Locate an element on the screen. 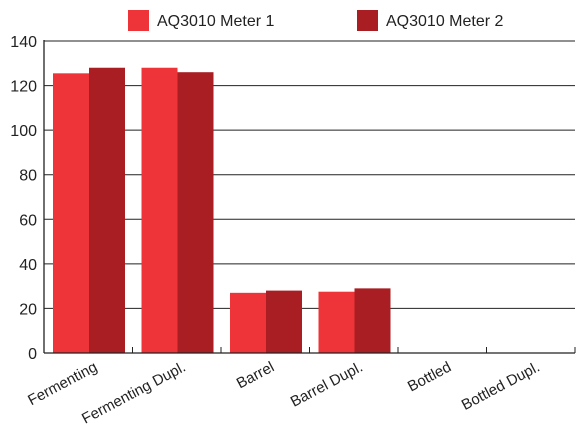  bar-2-fermenting is located at coordinates (107, 210).